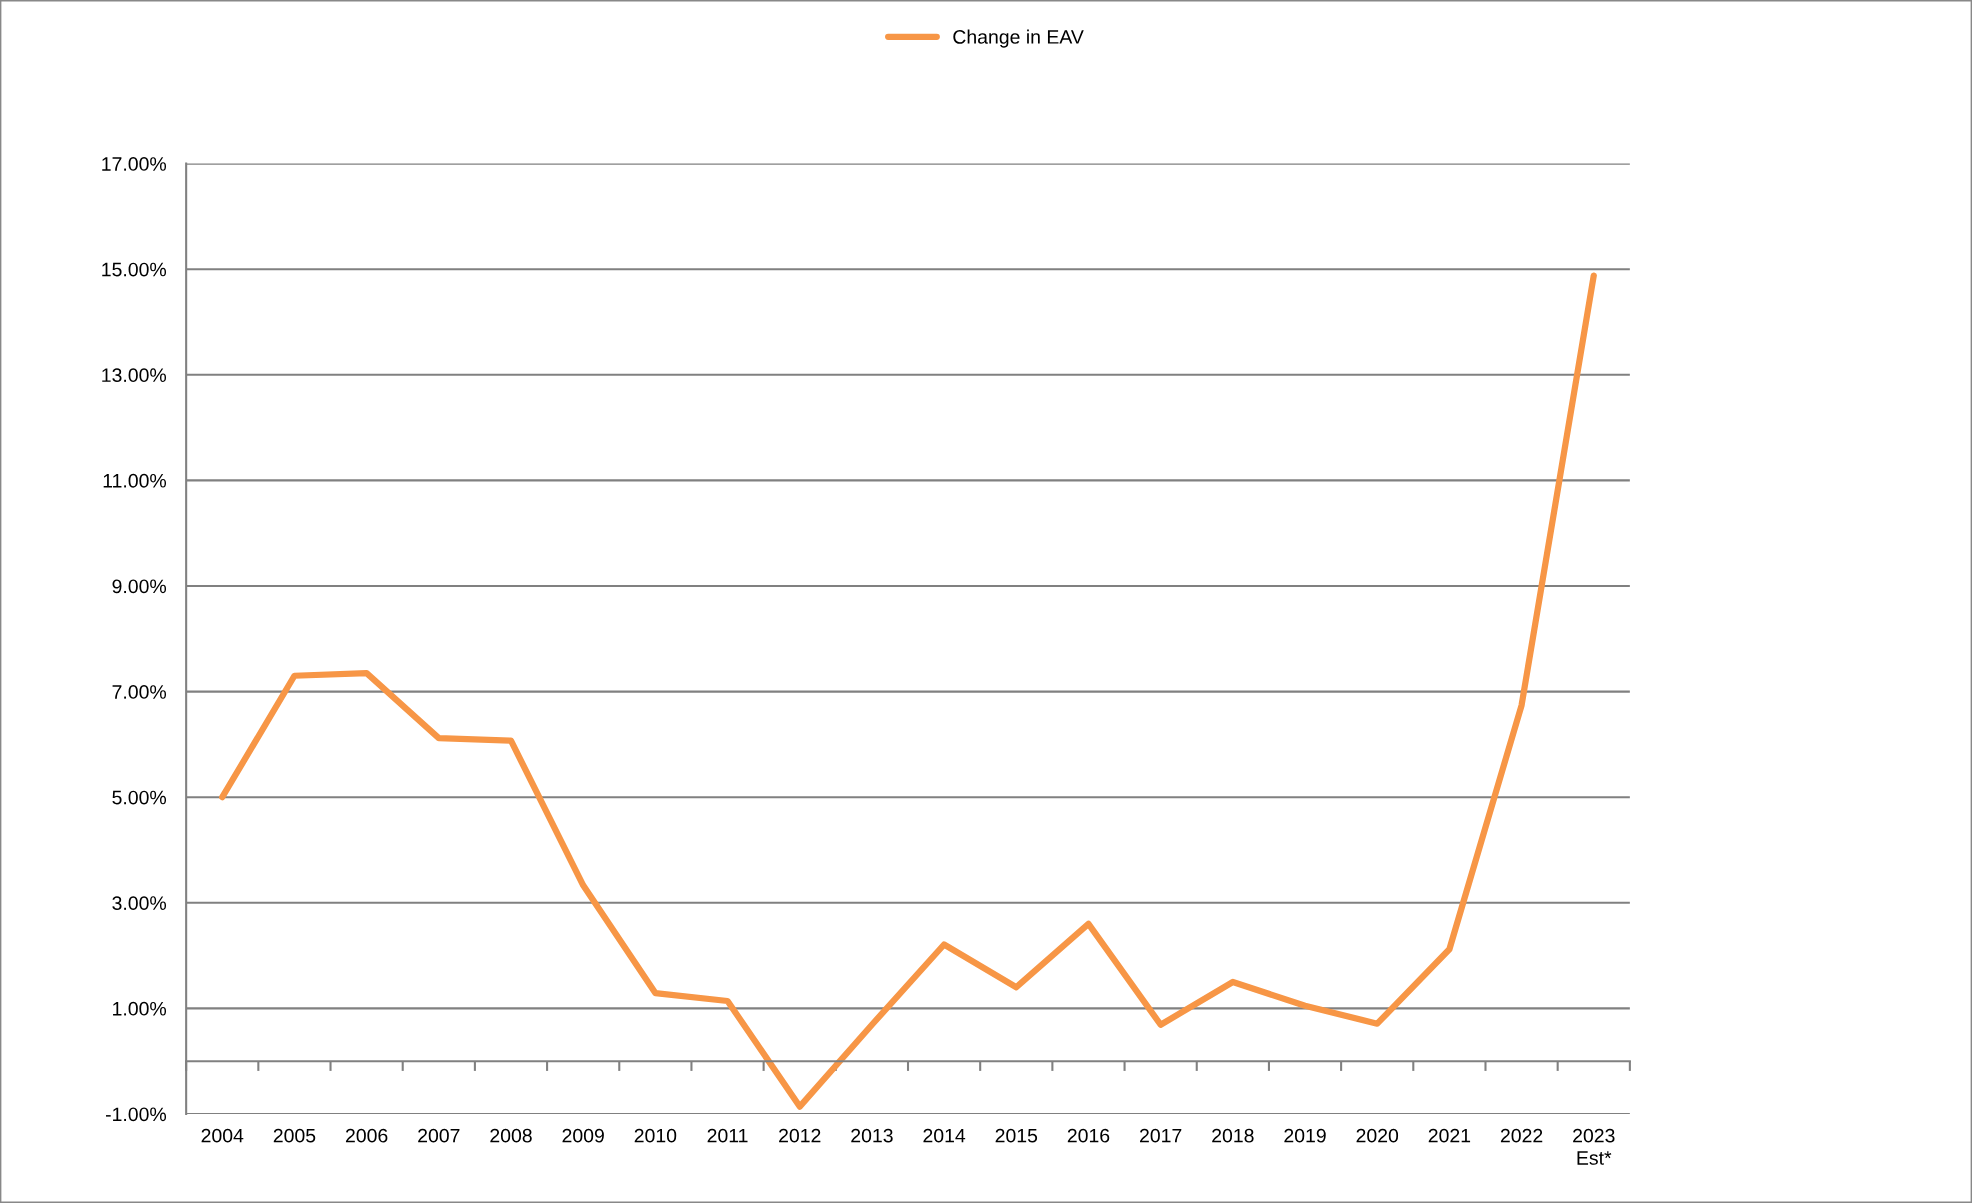 The width and height of the screenshot is (1972, 1203). I want to click on x-tick-label: 2019, so click(1305, 1135).